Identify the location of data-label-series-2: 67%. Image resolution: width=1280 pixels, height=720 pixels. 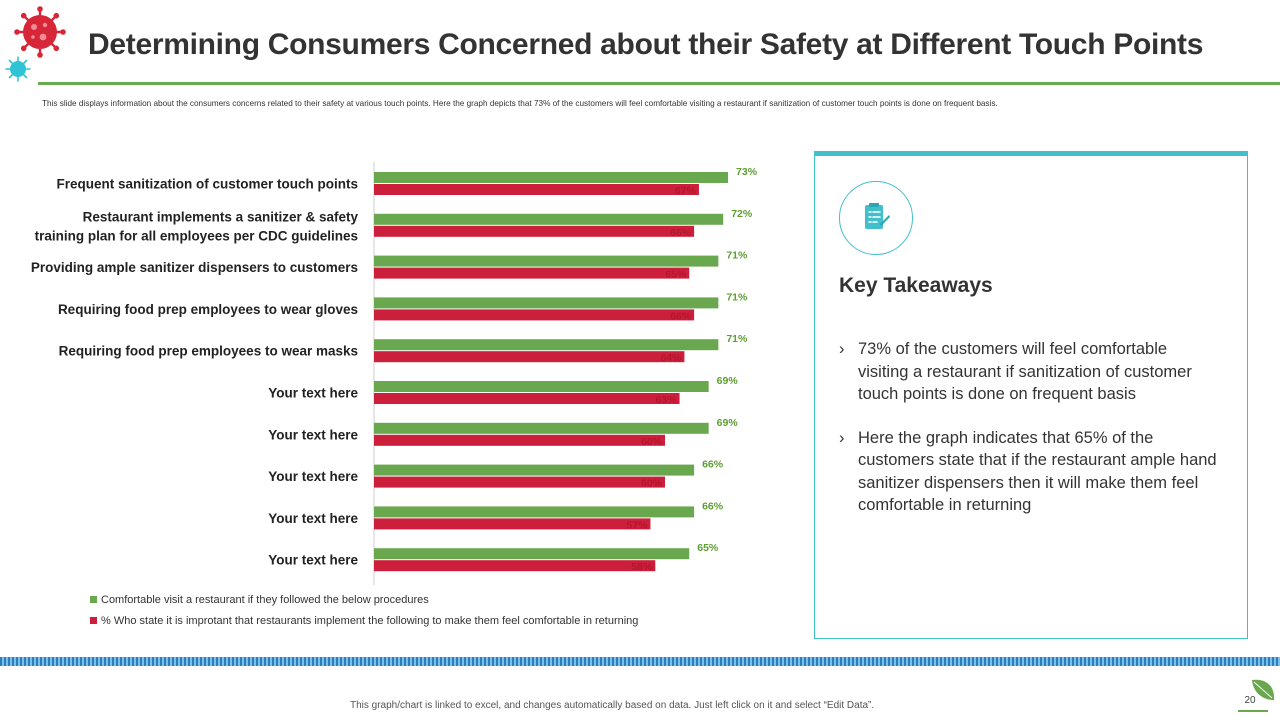
(686, 191).